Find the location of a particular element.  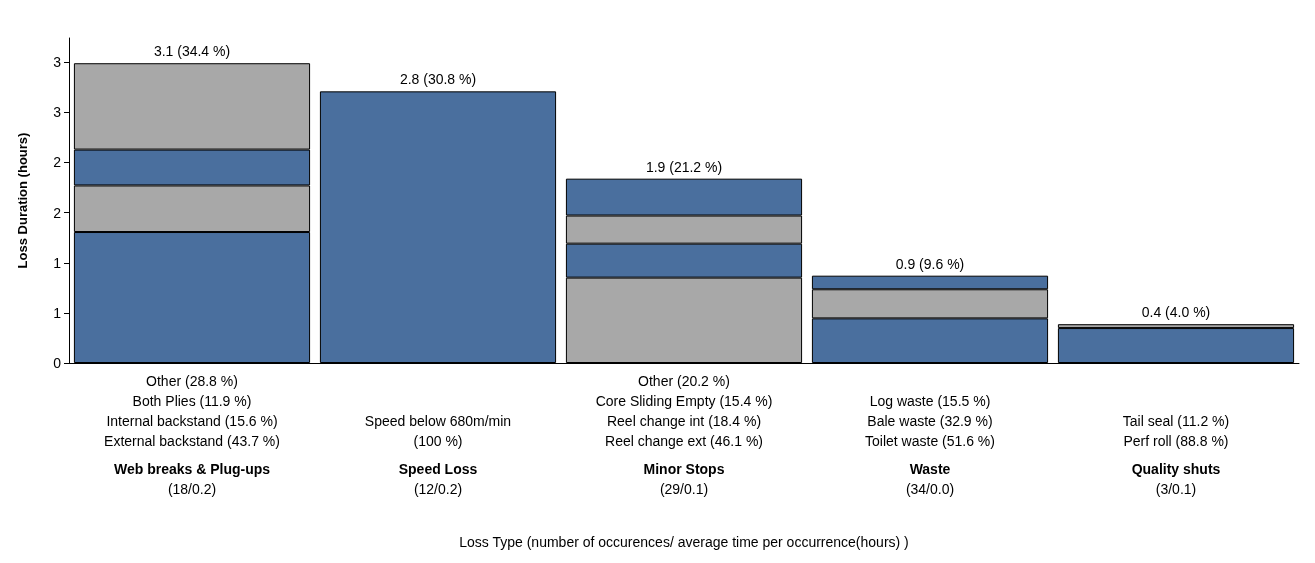

y-tick-label: 0 is located at coordinates (57, 363).